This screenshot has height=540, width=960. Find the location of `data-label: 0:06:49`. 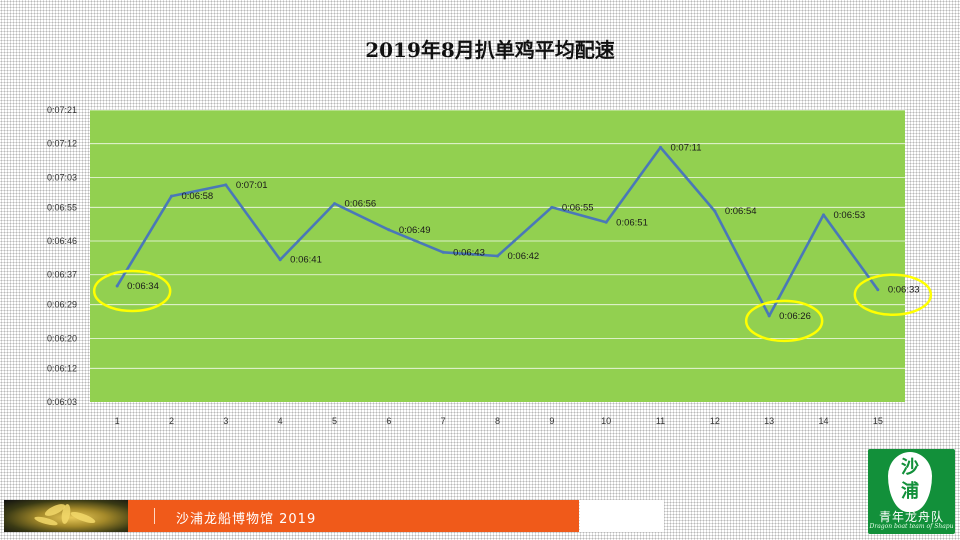

data-label: 0:06:49 is located at coordinates (415, 230).